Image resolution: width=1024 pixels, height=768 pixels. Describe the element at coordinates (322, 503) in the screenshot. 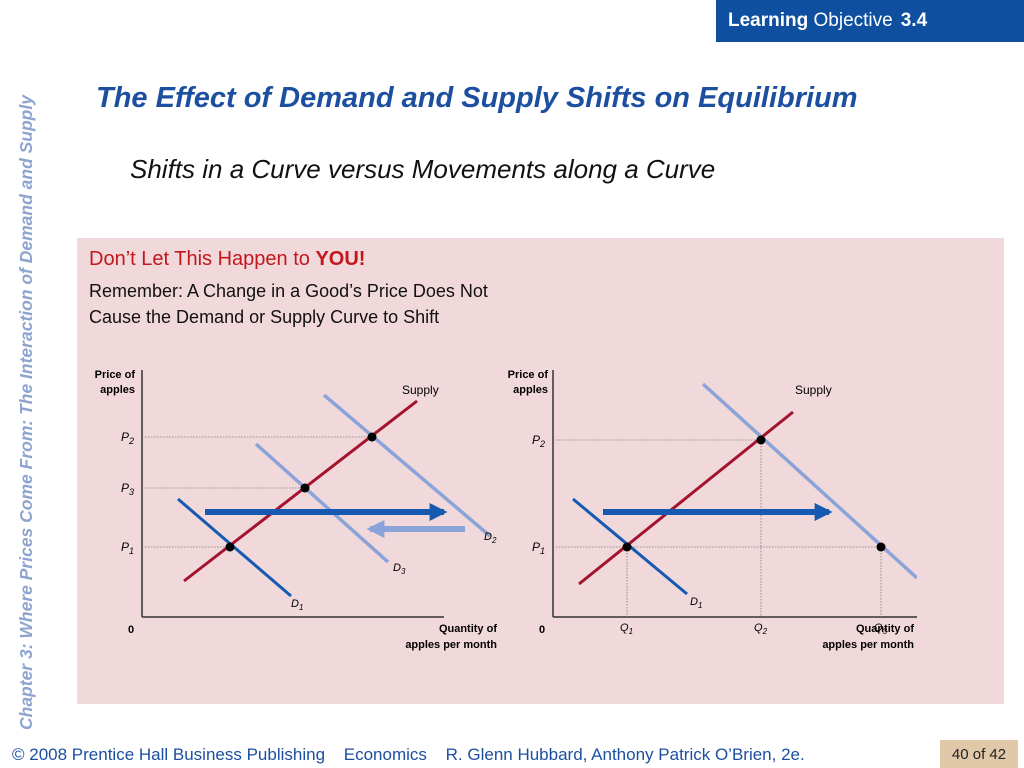

I see `left-d3-curve` at that location.